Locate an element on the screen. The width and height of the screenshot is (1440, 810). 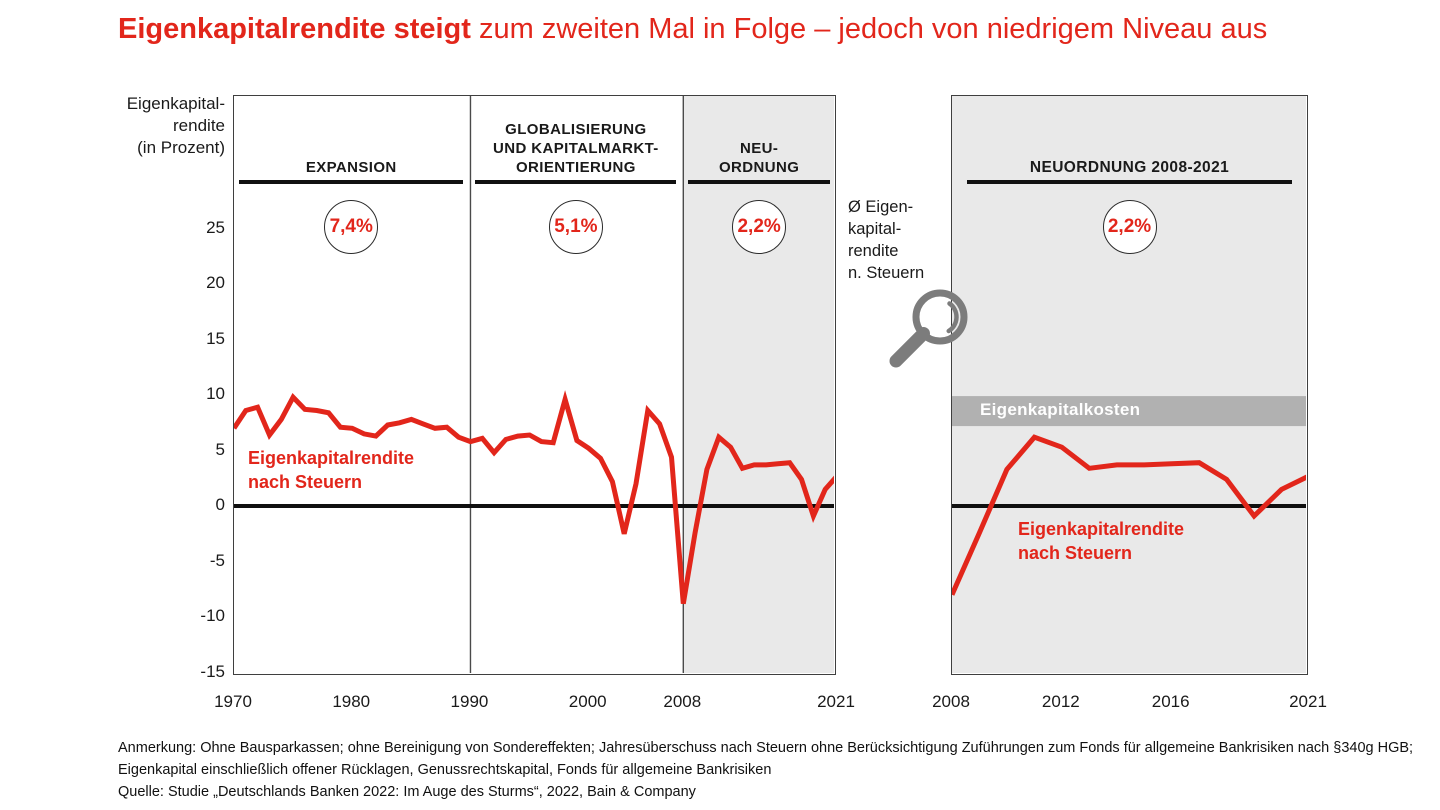
x-tick-label: 2000 is located at coordinates (587, 701).